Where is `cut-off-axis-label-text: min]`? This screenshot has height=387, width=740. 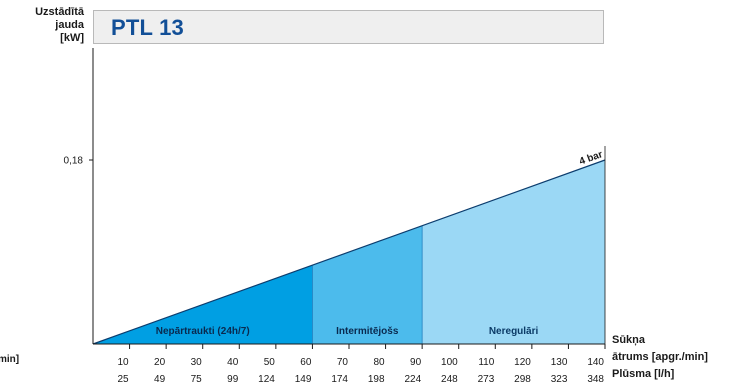
cut-off-axis-label-text: min] is located at coordinates (10, 359).